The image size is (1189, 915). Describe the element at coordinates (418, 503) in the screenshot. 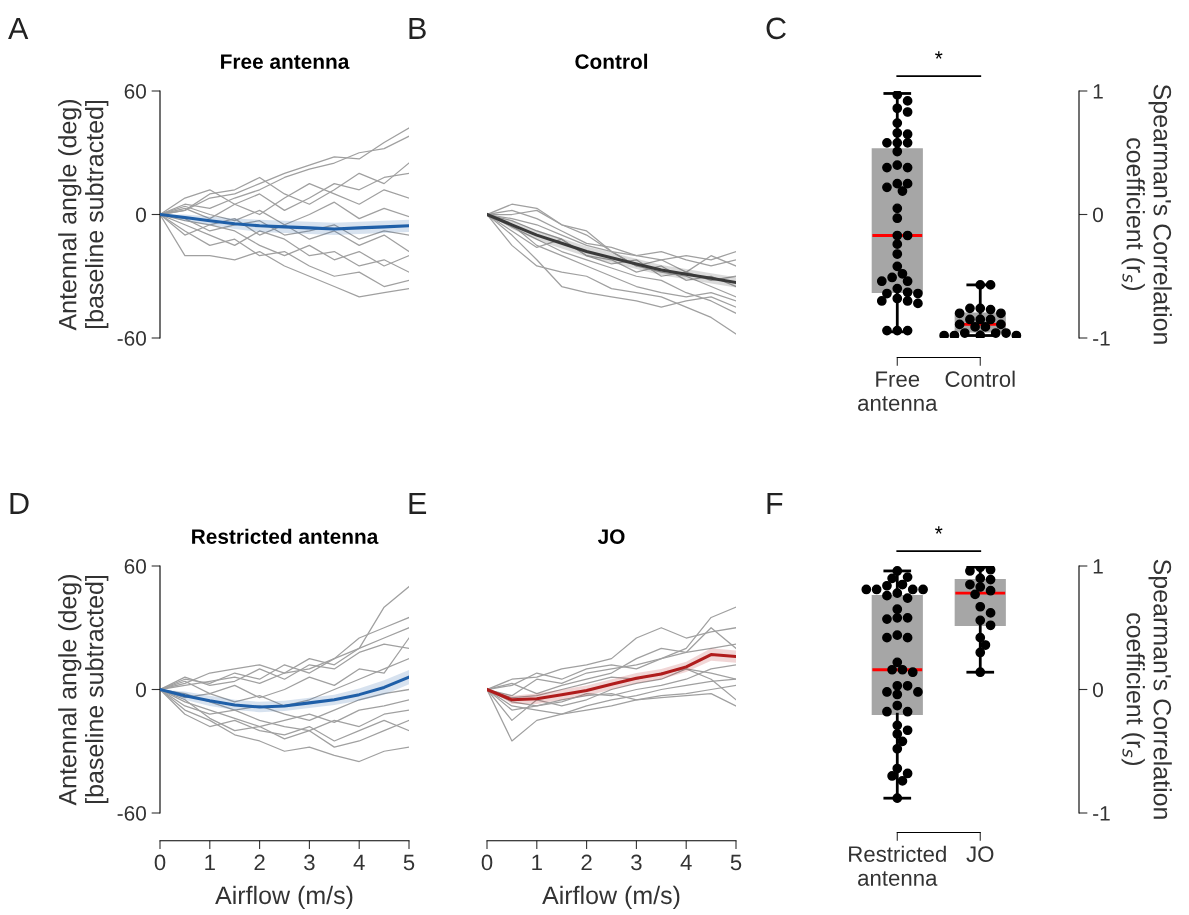

I see `text: E` at that location.